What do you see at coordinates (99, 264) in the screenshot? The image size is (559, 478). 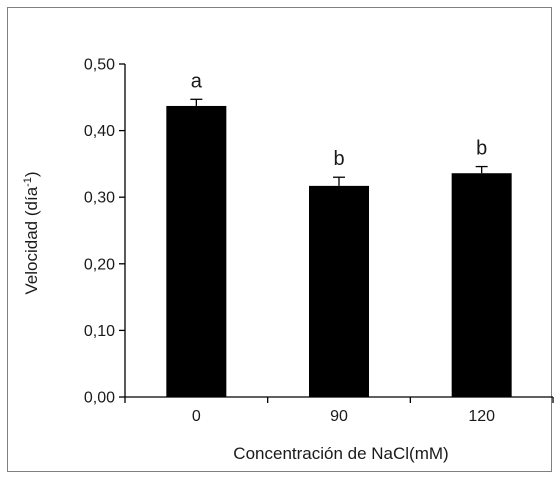 I see `y-tick-label: 0,20` at bounding box center [99, 264].